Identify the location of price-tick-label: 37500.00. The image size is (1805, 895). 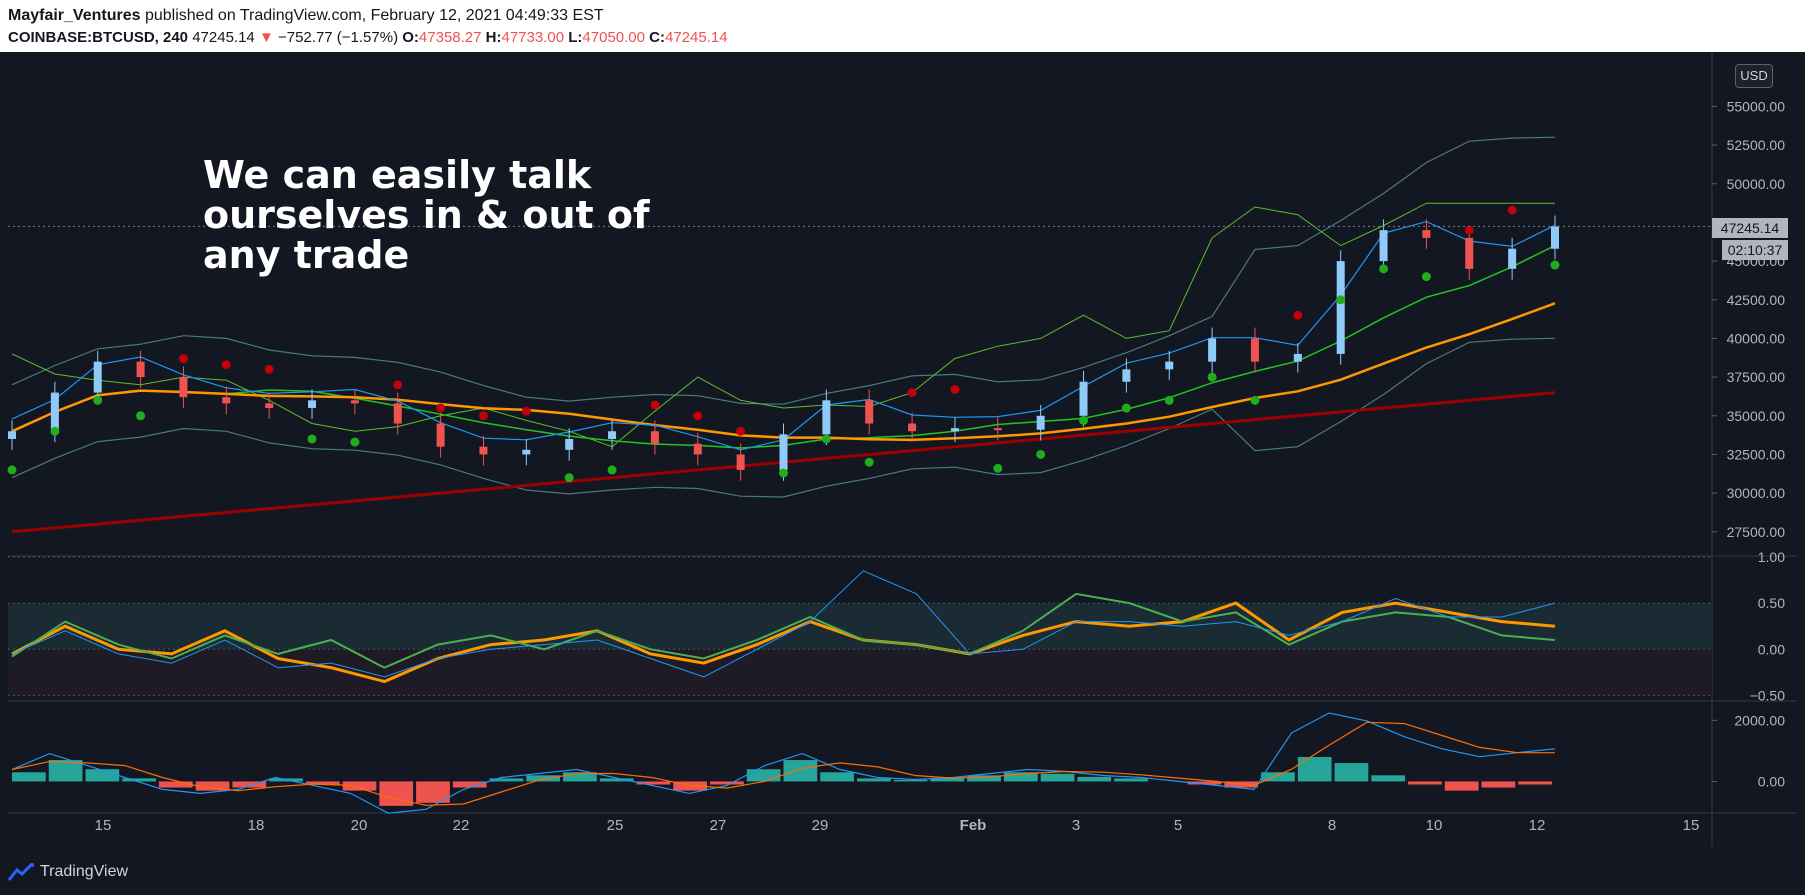
(1756, 377).